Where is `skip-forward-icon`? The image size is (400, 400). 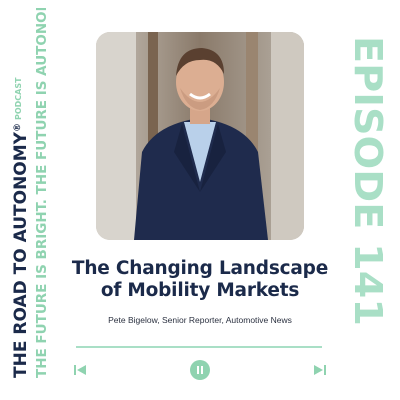
skip-forward-icon is located at coordinates (320, 370).